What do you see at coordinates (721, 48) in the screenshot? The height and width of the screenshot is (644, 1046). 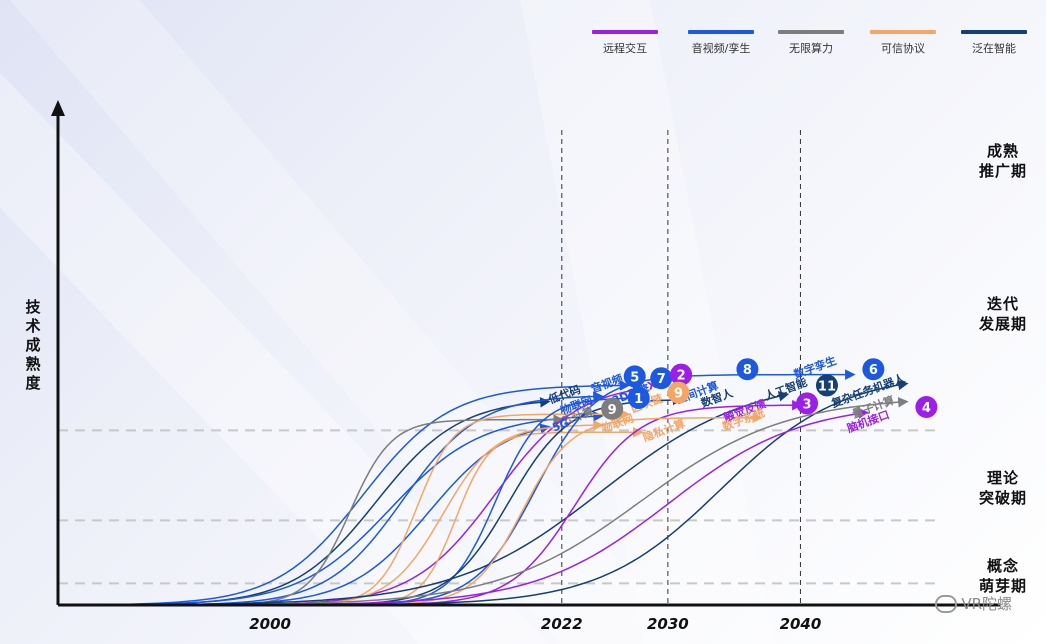 I see `legend-label: 音视频/孪生` at bounding box center [721, 48].